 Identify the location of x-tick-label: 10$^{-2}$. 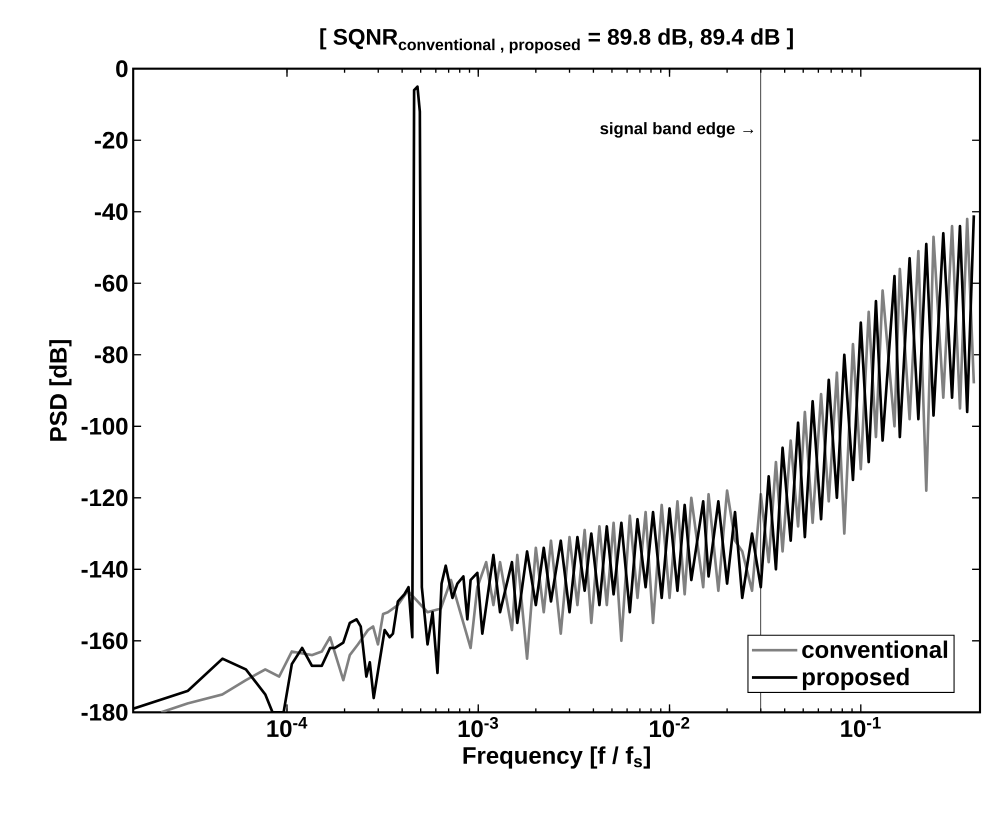
(670, 727).